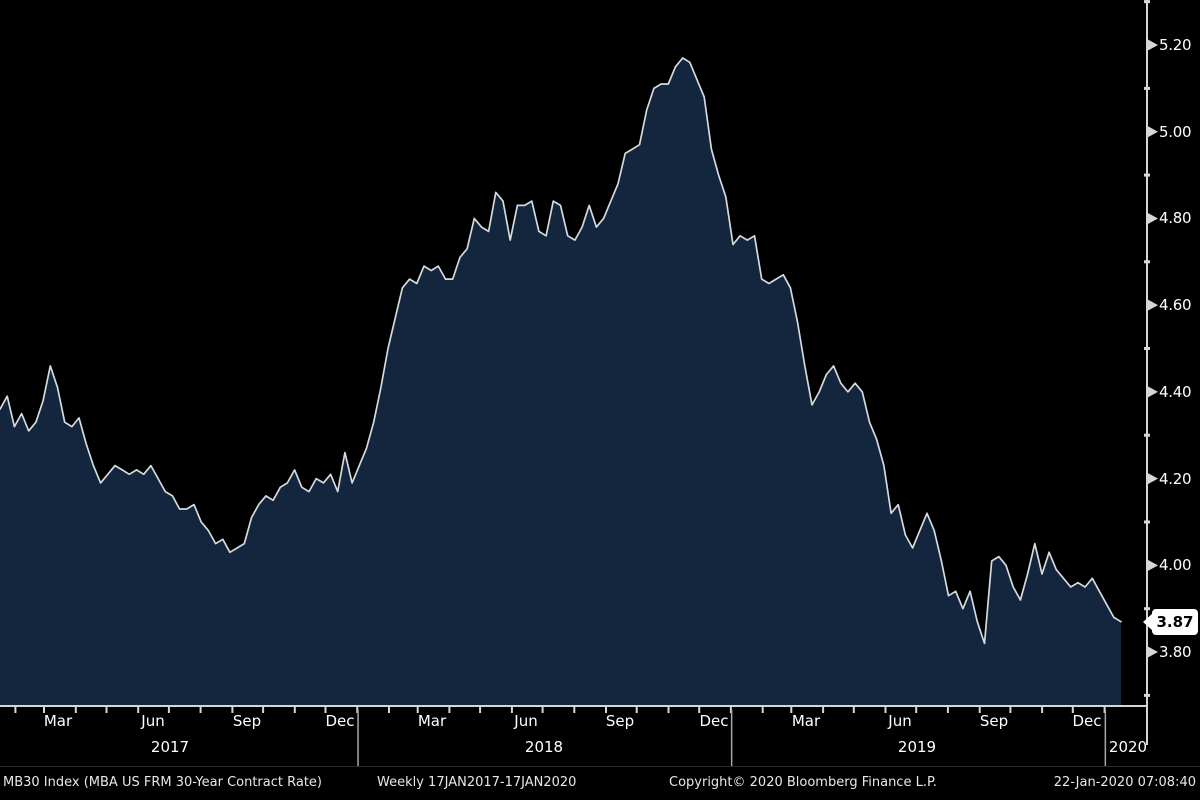 The height and width of the screenshot is (800, 1200). What do you see at coordinates (544, 747) in the screenshot?
I see `x-axis-year-label: 2018` at bounding box center [544, 747].